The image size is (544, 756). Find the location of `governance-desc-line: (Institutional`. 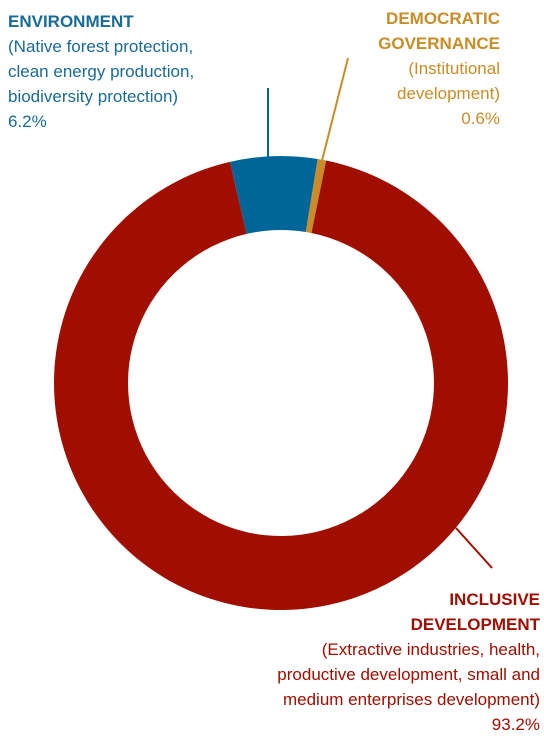

governance-desc-line: (Institutional is located at coordinates (454, 68).